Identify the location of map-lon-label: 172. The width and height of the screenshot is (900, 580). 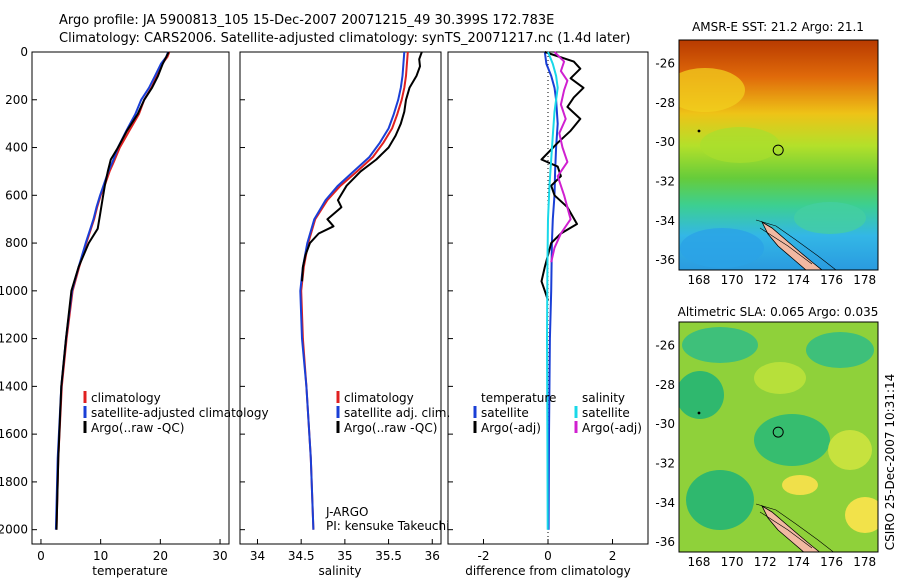
(765, 562).